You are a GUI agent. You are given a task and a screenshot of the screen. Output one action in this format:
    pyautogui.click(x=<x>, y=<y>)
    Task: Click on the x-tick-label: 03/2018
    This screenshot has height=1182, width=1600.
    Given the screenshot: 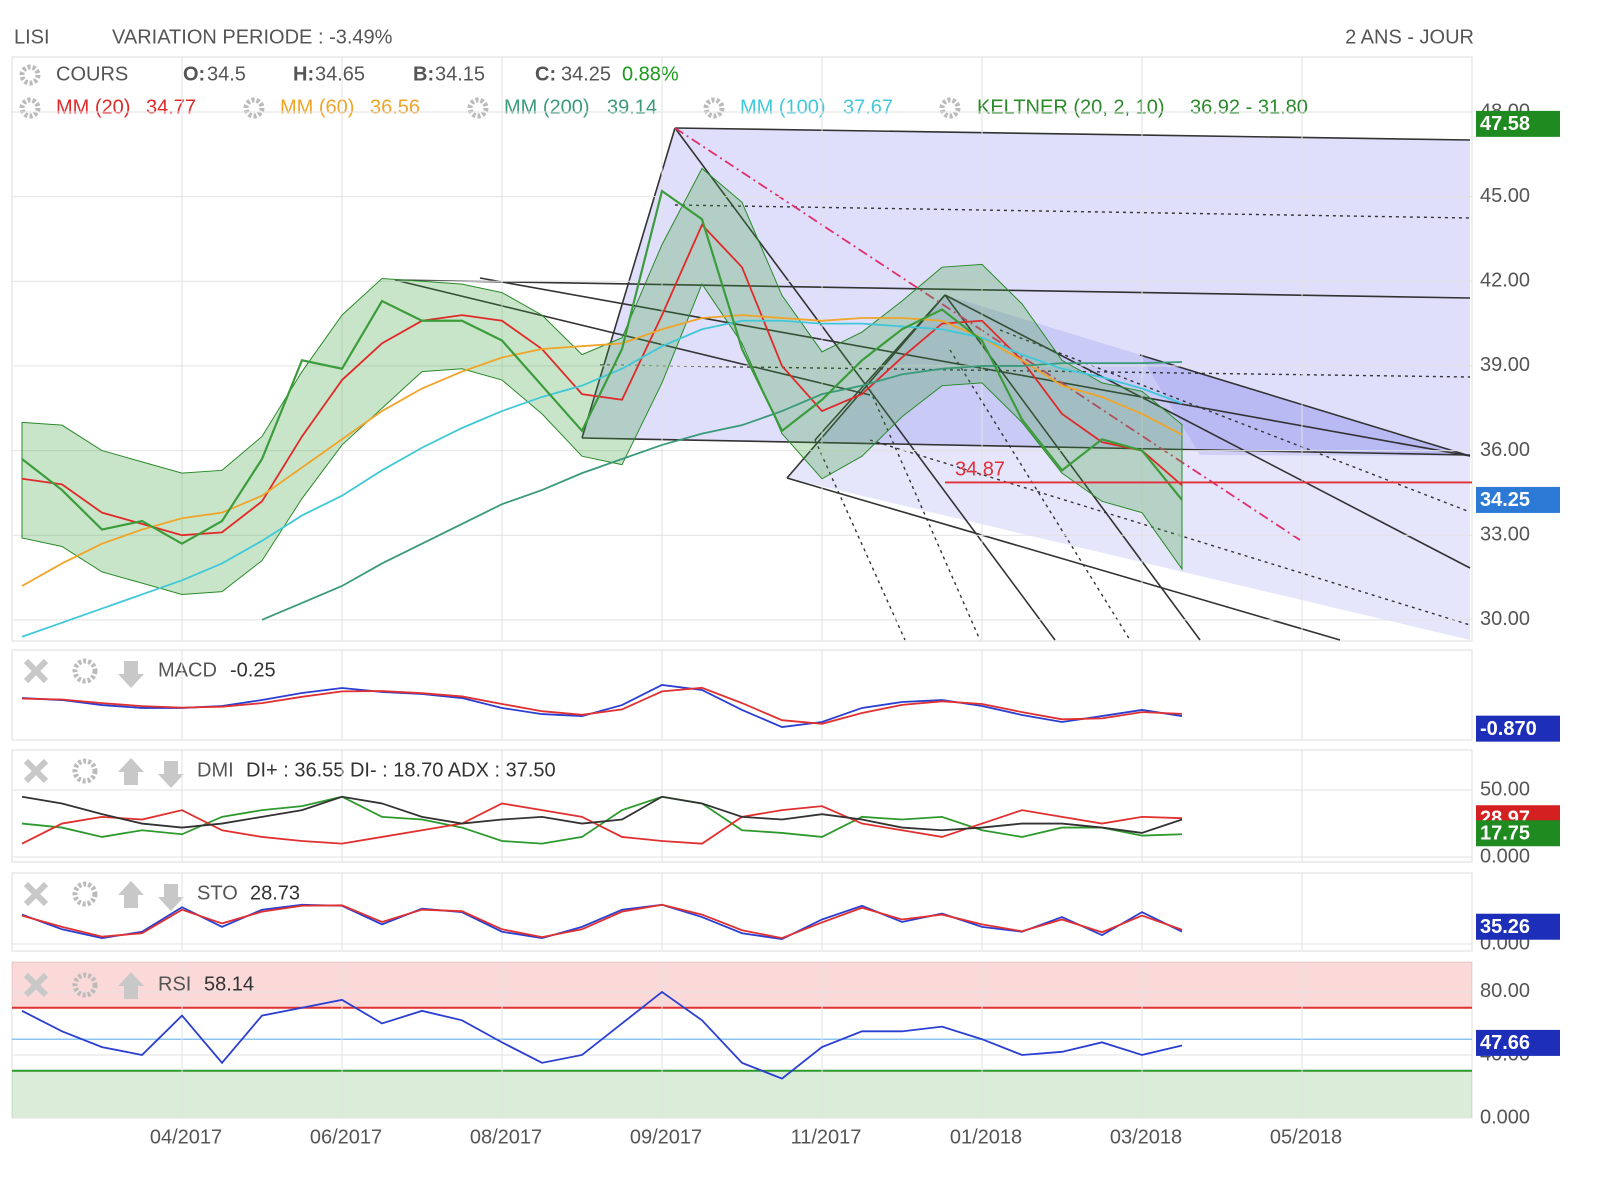 What is the action you would take?
    pyautogui.click(x=1146, y=1137)
    